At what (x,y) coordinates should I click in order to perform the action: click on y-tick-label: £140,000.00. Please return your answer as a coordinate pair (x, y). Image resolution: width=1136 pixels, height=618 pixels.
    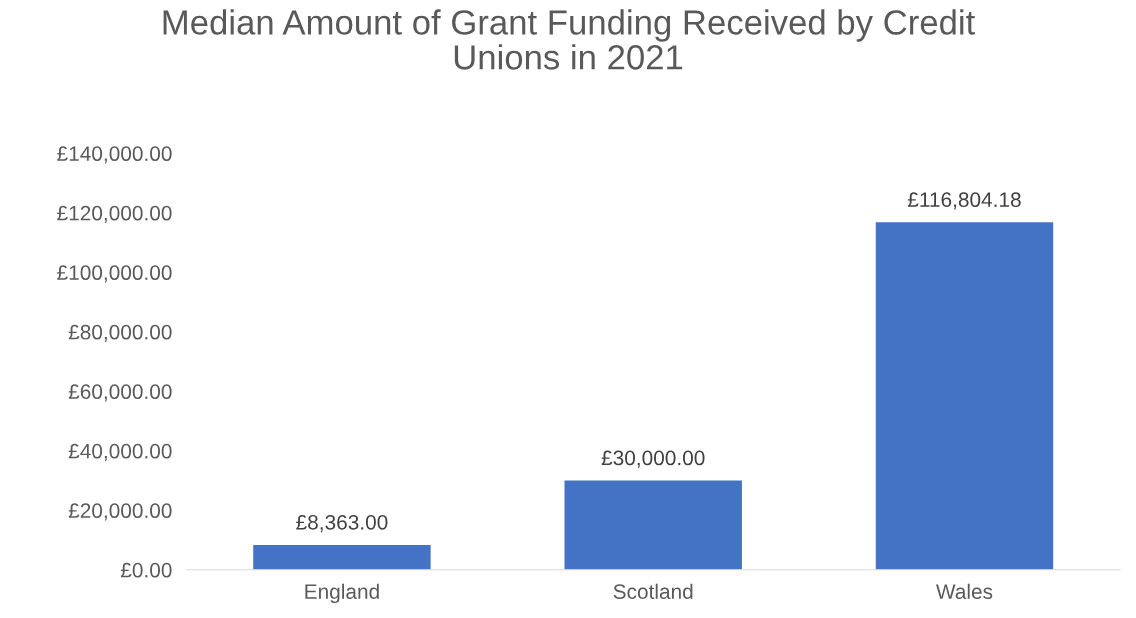
    Looking at the image, I should click on (114, 155).